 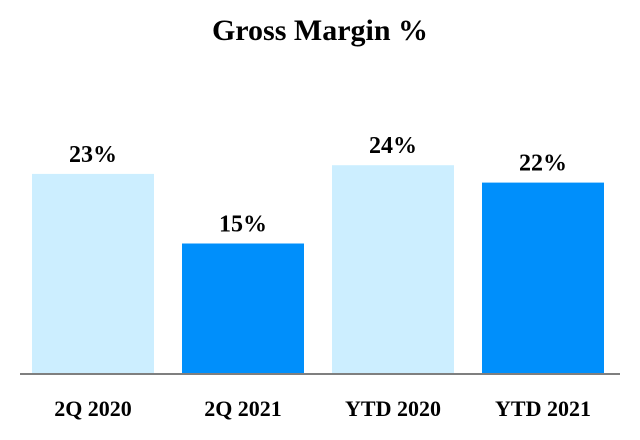 What do you see at coordinates (243, 408) in the screenshot?
I see `x-tick-label-1: 2Q 2021` at bounding box center [243, 408].